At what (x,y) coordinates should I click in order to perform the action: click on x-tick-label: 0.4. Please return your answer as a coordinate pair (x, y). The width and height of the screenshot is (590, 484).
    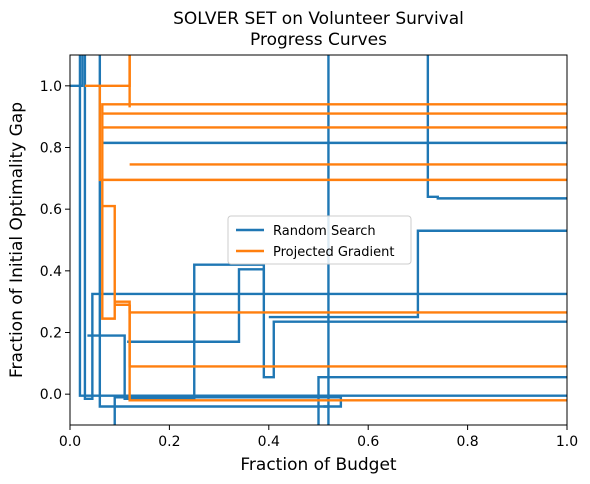
    Looking at the image, I should click on (269, 442).